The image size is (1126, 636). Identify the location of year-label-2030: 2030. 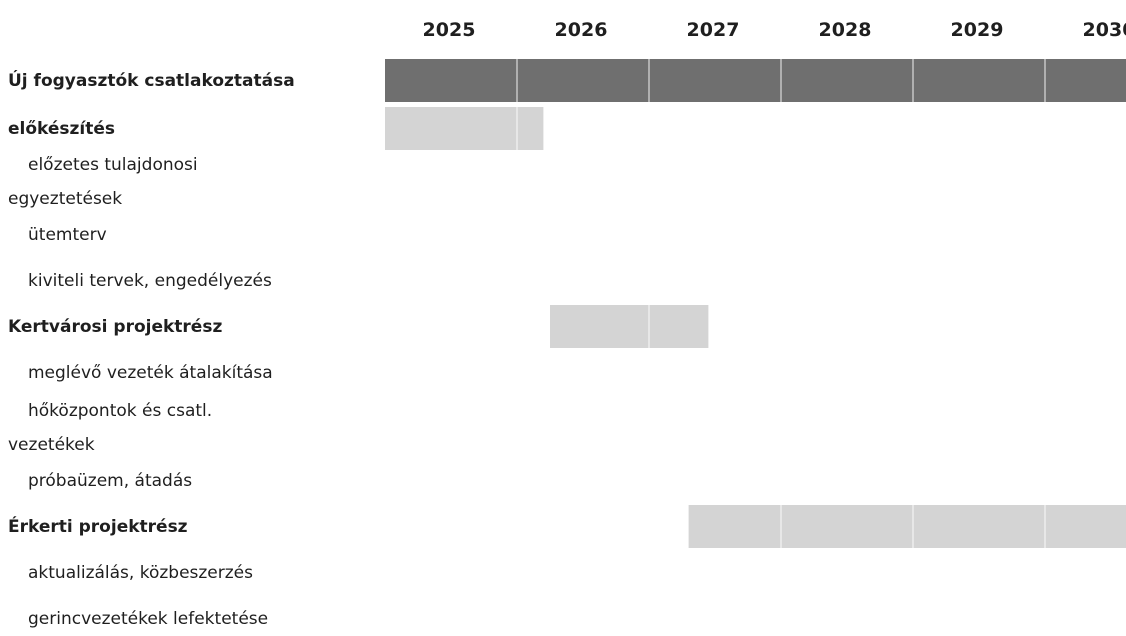
(1104, 30).